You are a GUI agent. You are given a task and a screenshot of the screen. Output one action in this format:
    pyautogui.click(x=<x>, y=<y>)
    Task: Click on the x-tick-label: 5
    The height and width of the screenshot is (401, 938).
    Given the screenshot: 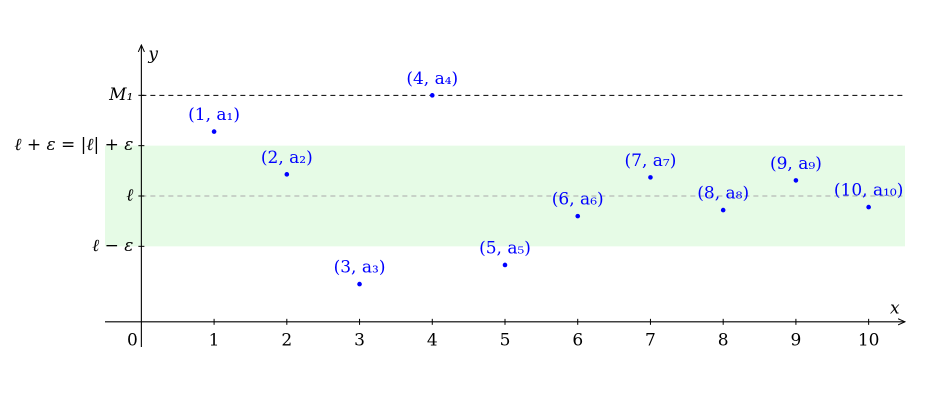 What is the action you would take?
    pyautogui.click(x=505, y=340)
    